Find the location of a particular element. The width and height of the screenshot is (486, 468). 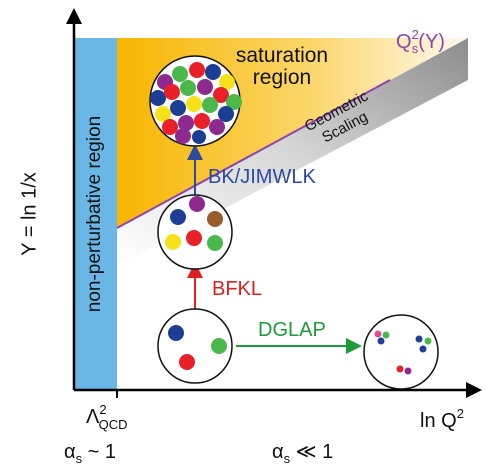

x-tick-label: Λ2 QCD is located at coordinates (106, 417).